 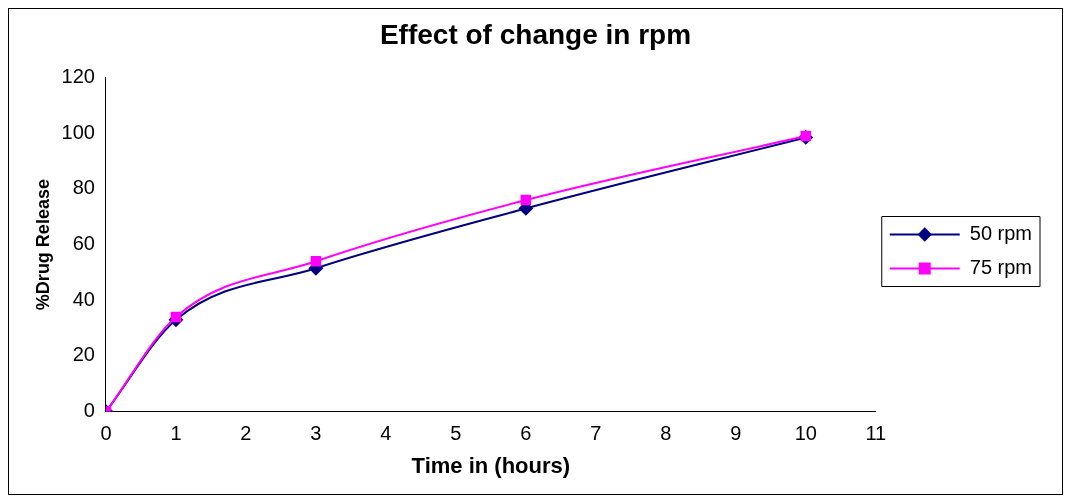 I want to click on x-tick-label: 6, so click(x=526, y=433).